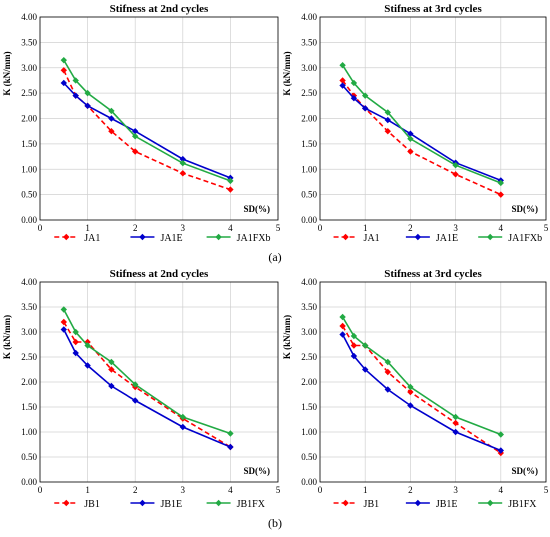 The width and height of the screenshot is (550, 537). Describe the element at coordinates (433, 9) in the screenshot. I see `chart-title: Stifness at 3rd cycles` at that location.